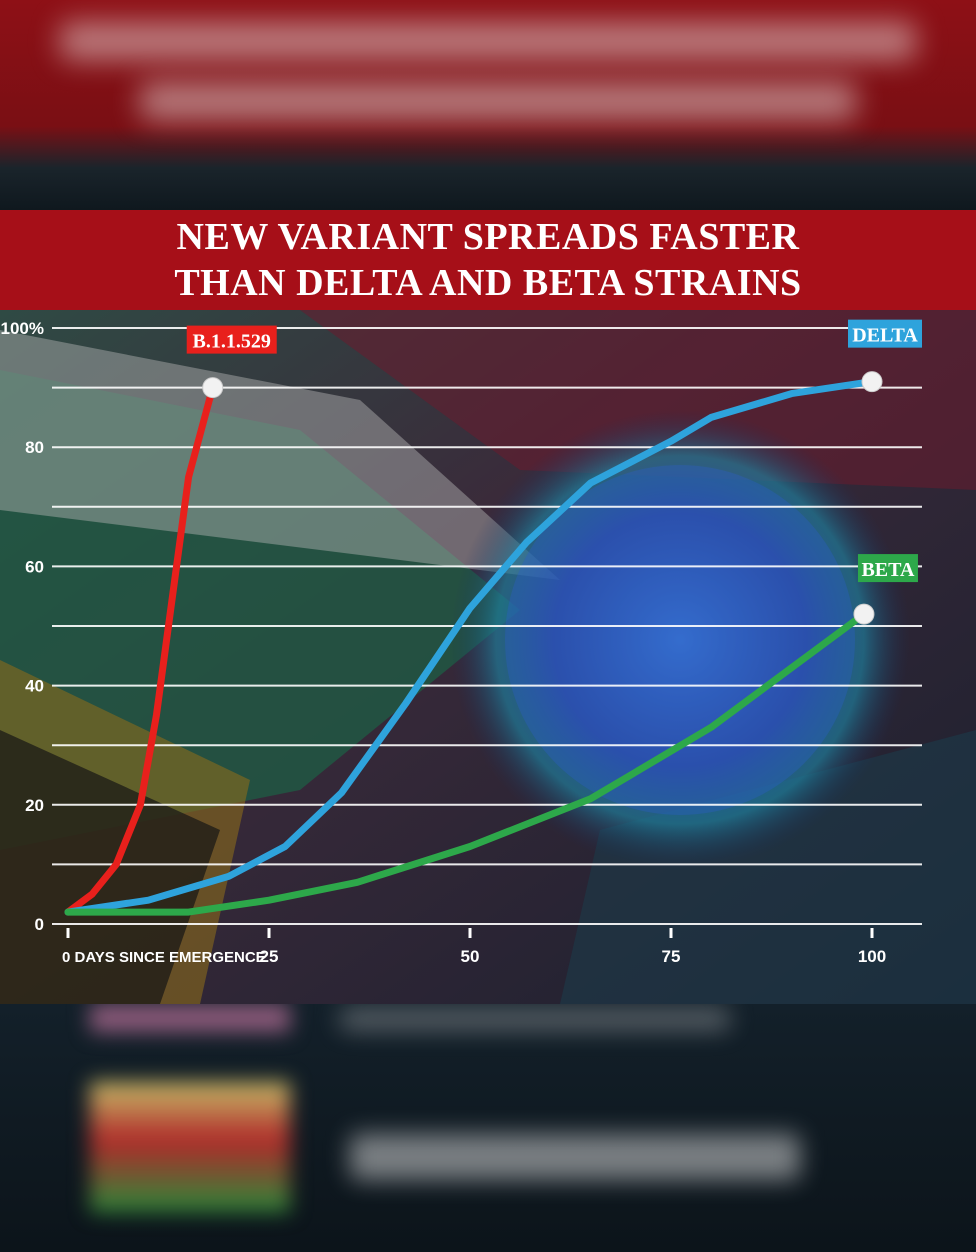 The height and width of the screenshot is (1252, 976). I want to click on y-tick-label: 40, so click(34, 686).